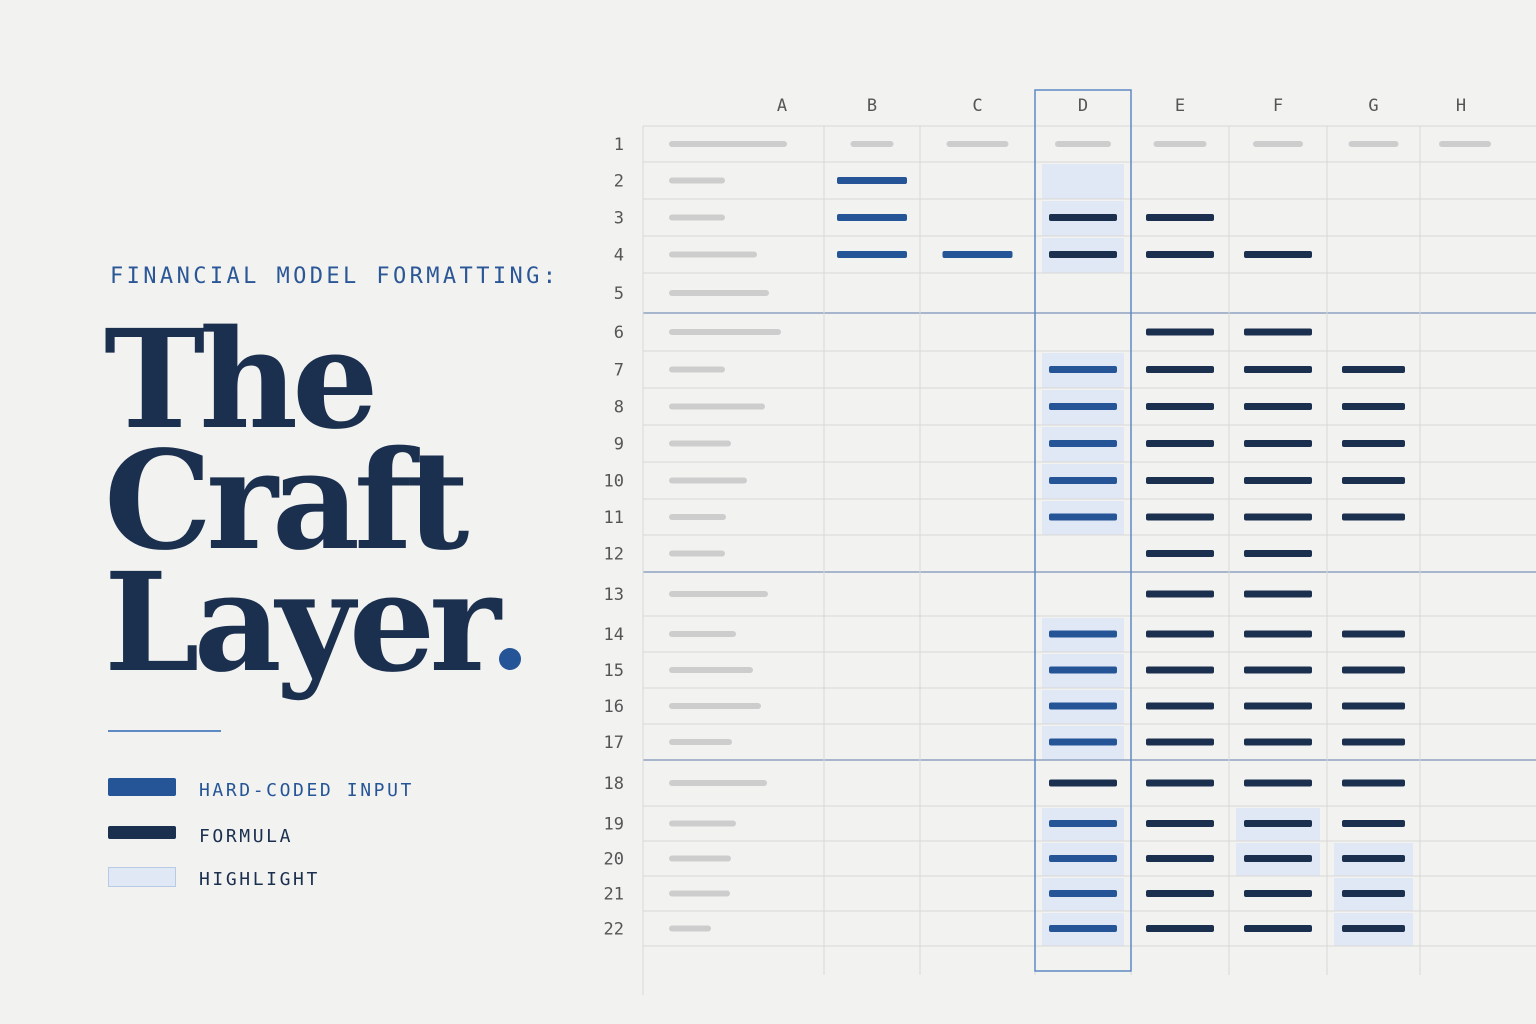 This screenshot has width=1536, height=1024. I want to click on row-number: 12, so click(614, 555).